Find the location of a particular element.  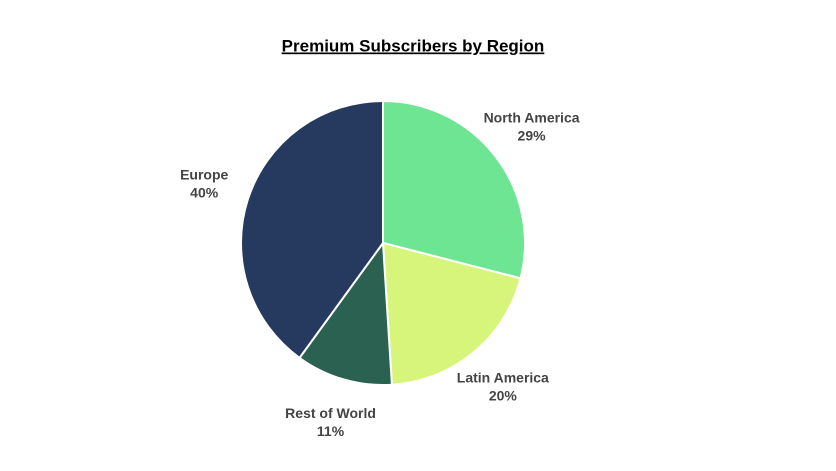

slice-value-label: 40% is located at coordinates (204, 193).